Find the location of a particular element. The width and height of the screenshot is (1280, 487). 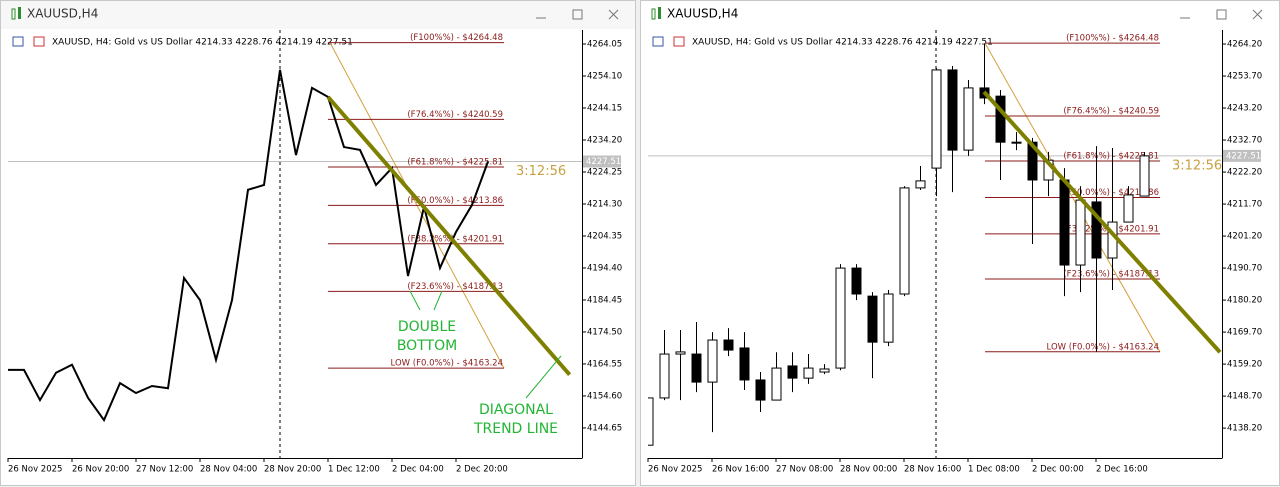

y-tick-label: 4154.60 is located at coordinates (604, 396).